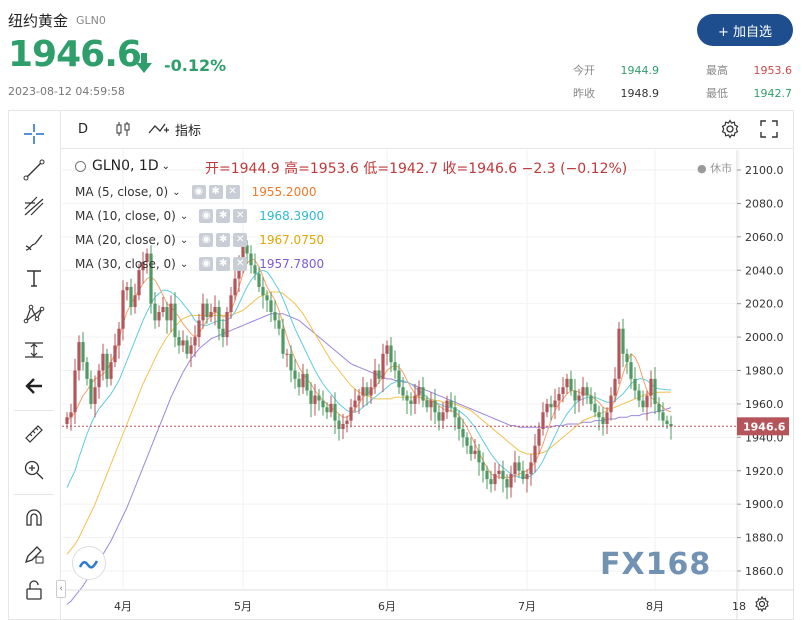  Describe the element at coordinates (616, 93) in the screenshot. I see `stat-prev-close: 昨收 1948.9` at that location.